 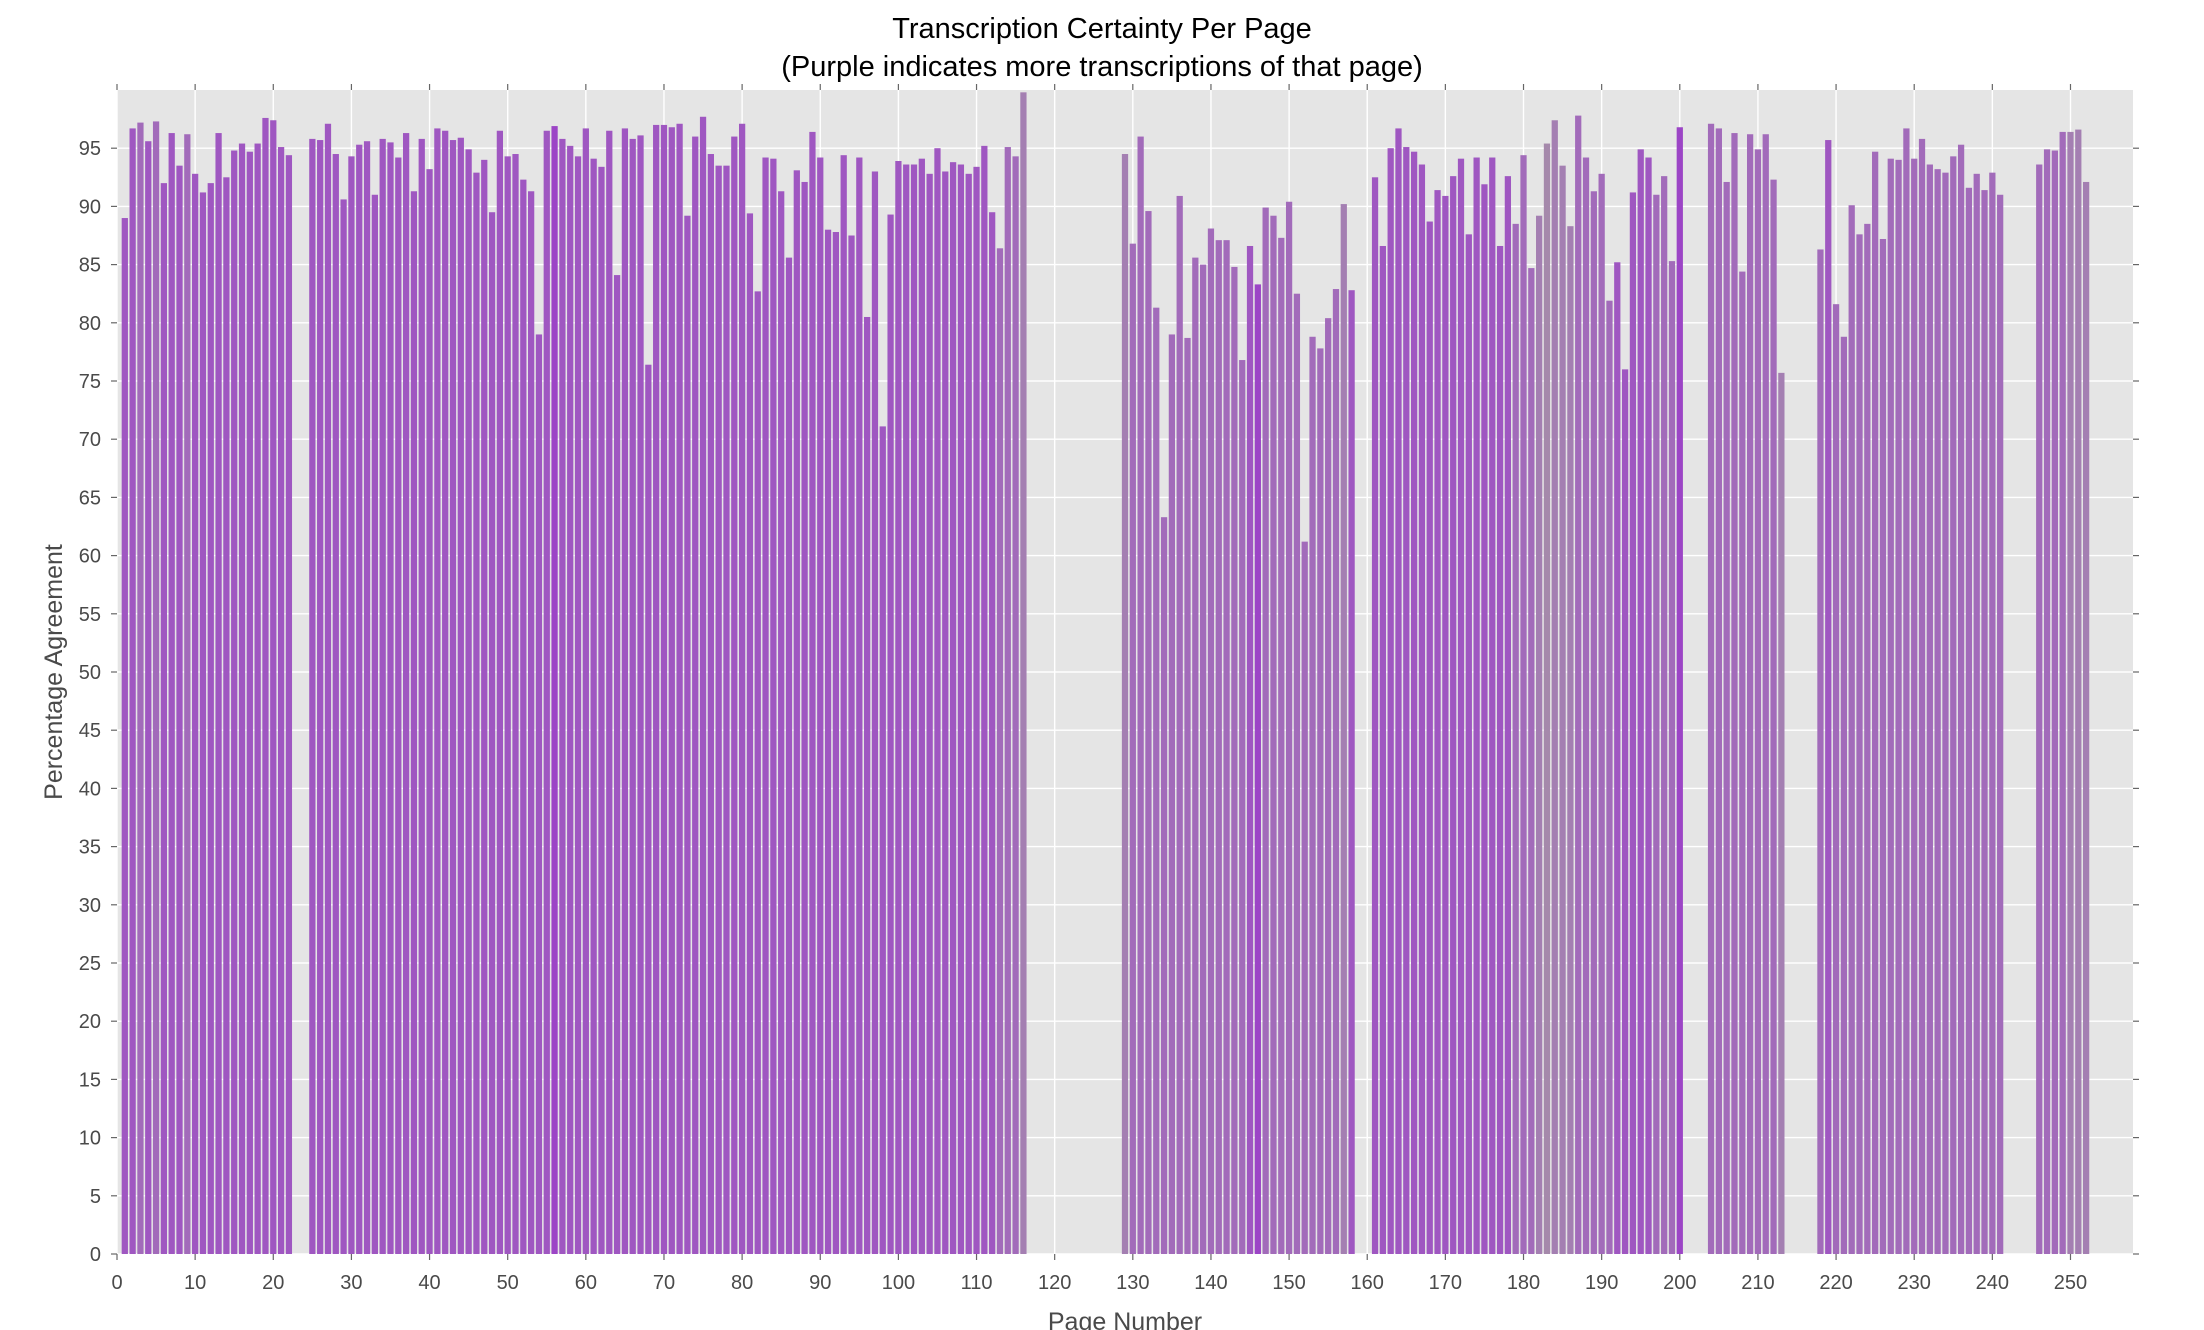 I want to click on y-tick-label: 85, so click(x=90, y=266).